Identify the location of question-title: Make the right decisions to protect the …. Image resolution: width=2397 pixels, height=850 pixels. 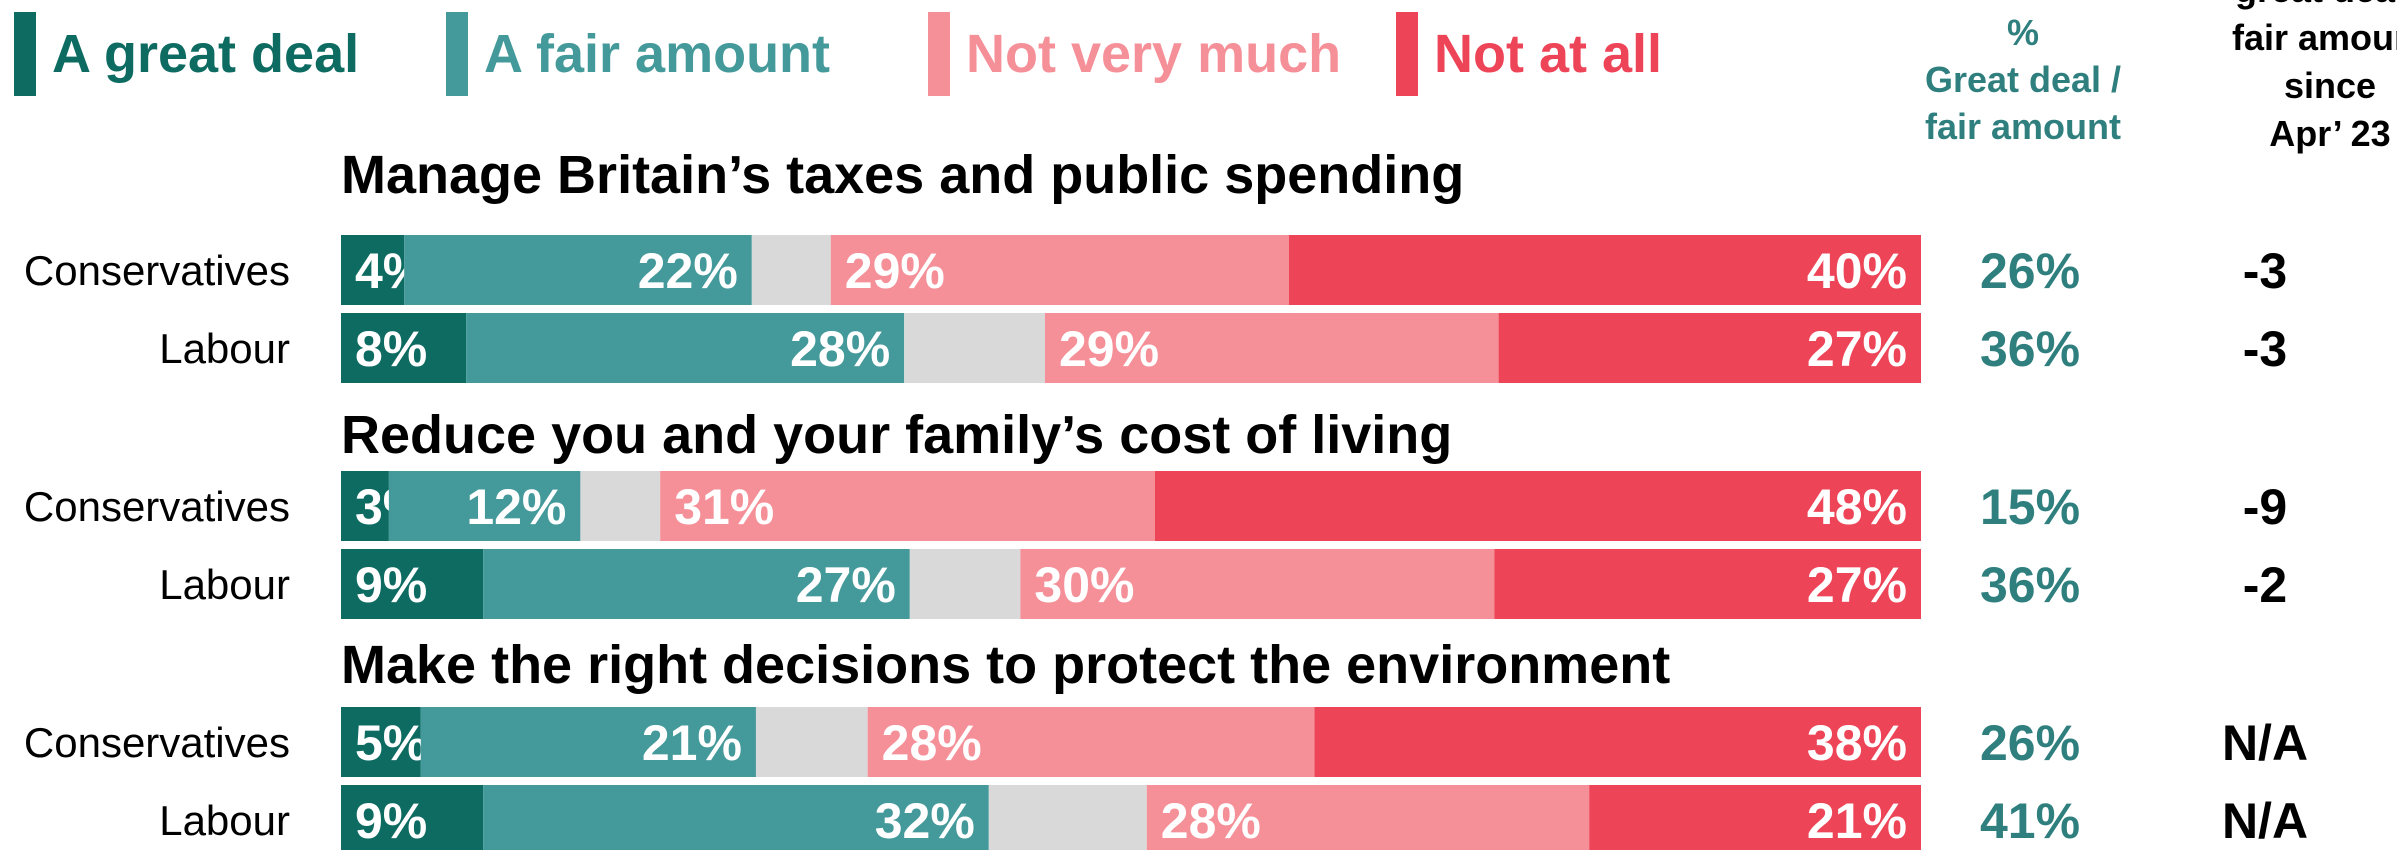
(1005, 665).